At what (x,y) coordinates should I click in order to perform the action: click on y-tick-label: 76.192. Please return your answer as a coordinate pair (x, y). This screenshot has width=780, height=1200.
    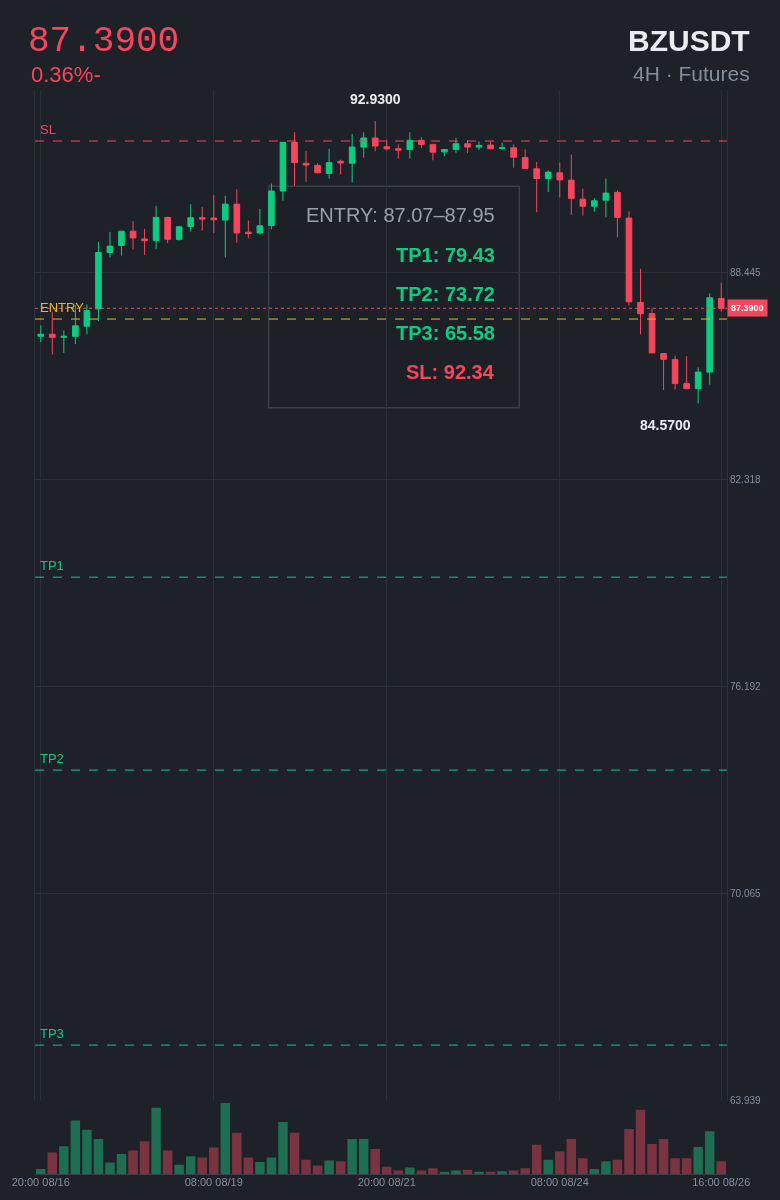
    Looking at the image, I should click on (746, 687).